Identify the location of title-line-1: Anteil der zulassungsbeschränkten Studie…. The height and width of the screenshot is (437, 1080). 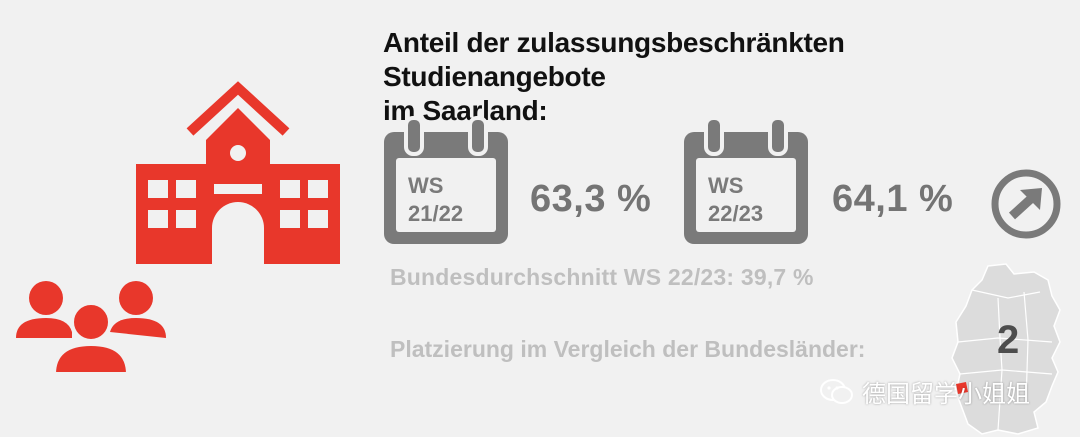
(614, 59).